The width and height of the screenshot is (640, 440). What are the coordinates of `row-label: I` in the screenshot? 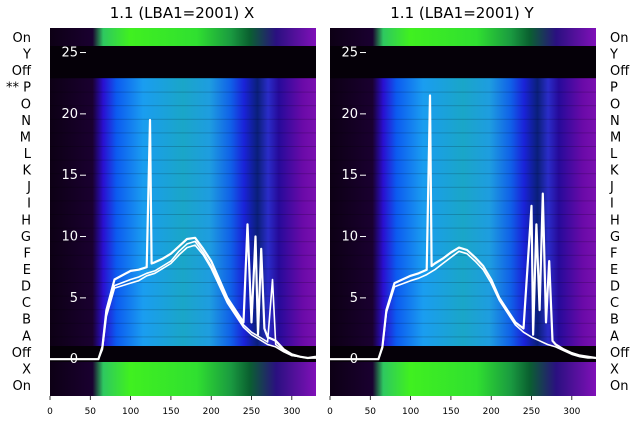 It's located at (29, 204).